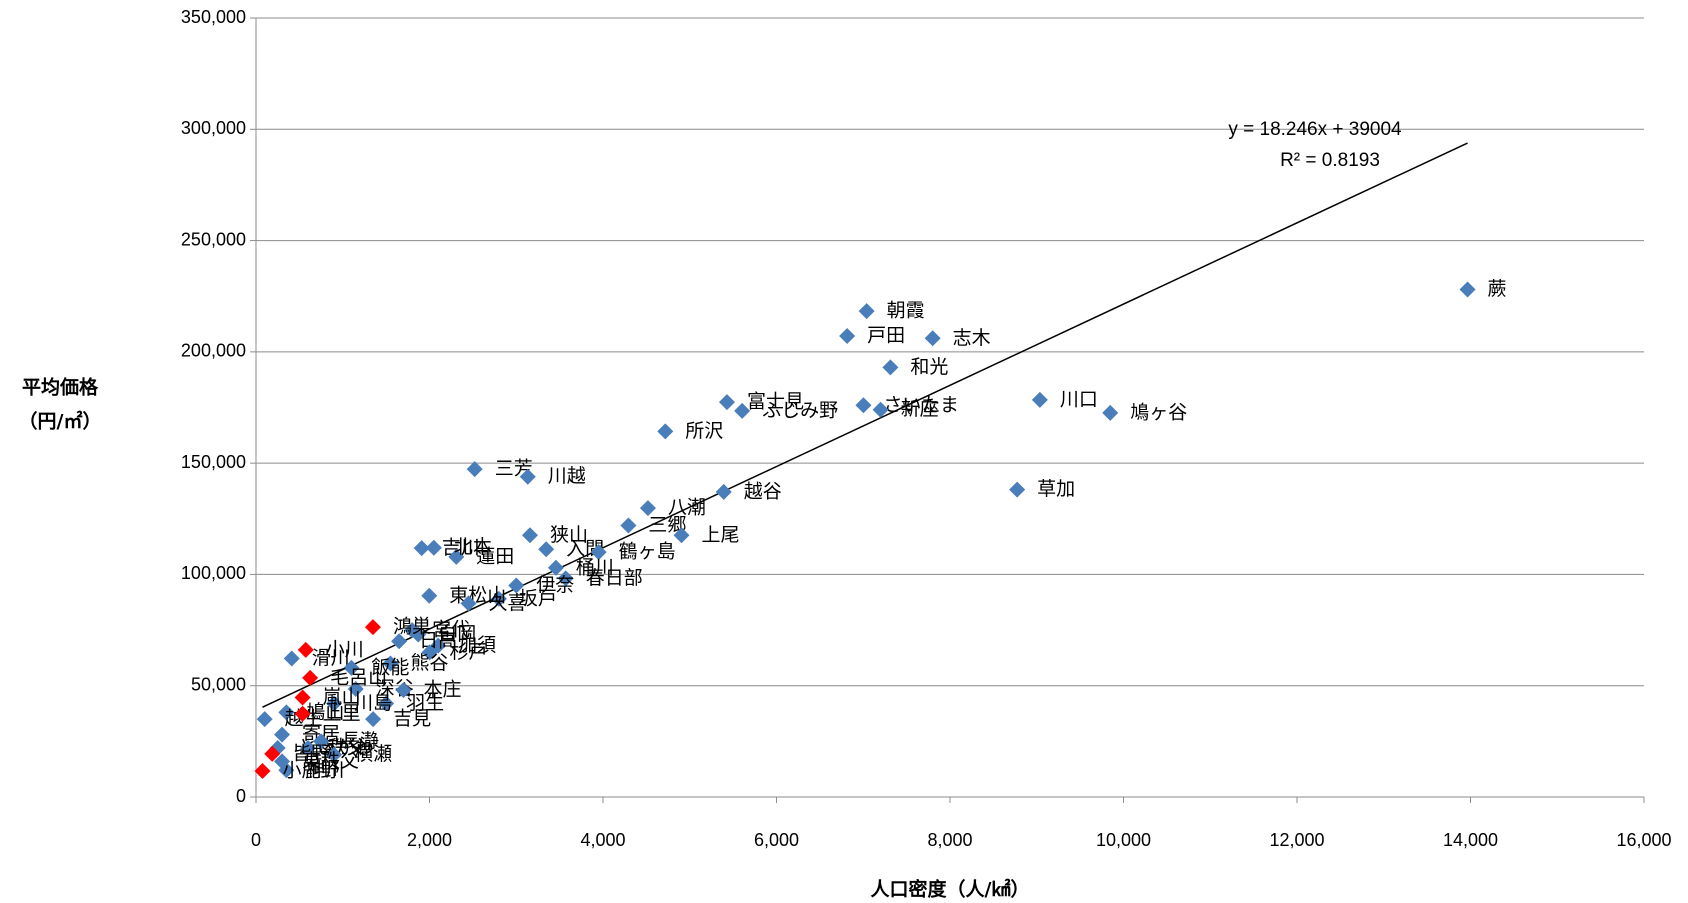 The image size is (1688, 903). What do you see at coordinates (451, 630) in the screenshot?
I see `point-label: 宮代` at bounding box center [451, 630].